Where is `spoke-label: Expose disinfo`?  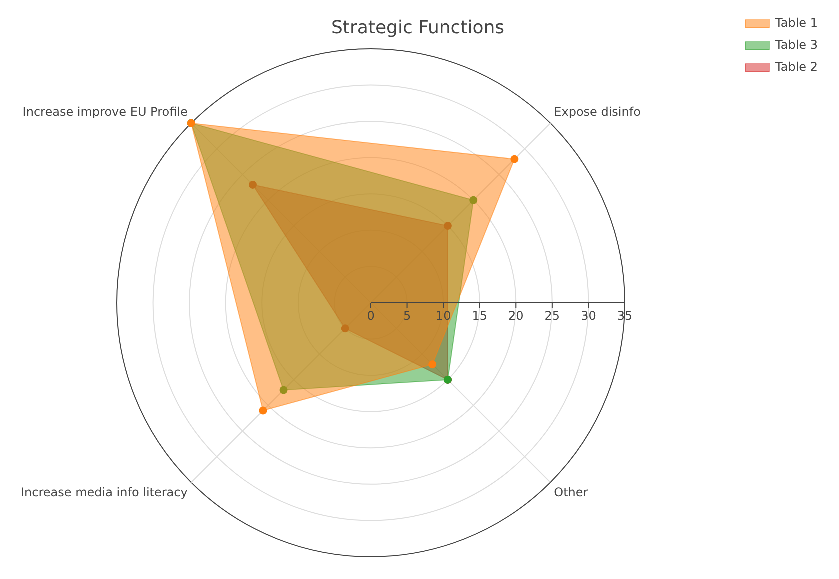 spoke-label: Expose disinfo is located at coordinates (597, 111).